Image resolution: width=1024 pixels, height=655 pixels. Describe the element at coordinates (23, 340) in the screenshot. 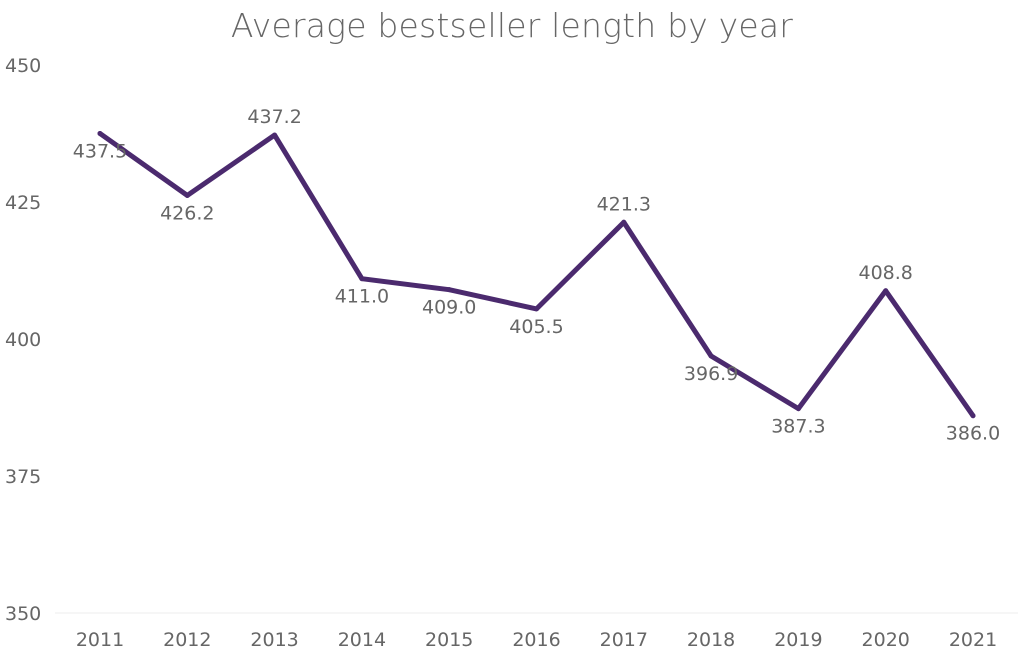

I see `y-tick-label: 400` at that location.